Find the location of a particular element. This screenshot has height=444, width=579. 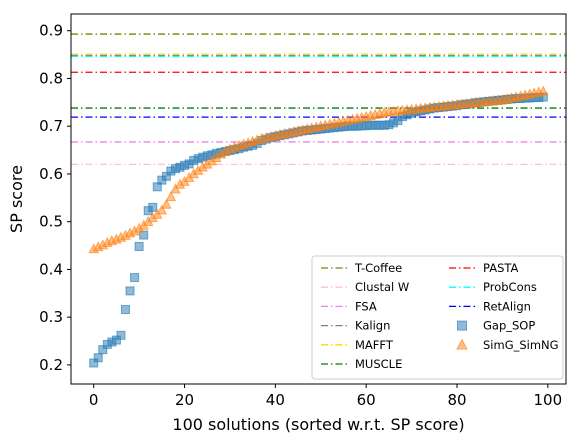

y-tick-label: 0.3 is located at coordinates (51, 317).